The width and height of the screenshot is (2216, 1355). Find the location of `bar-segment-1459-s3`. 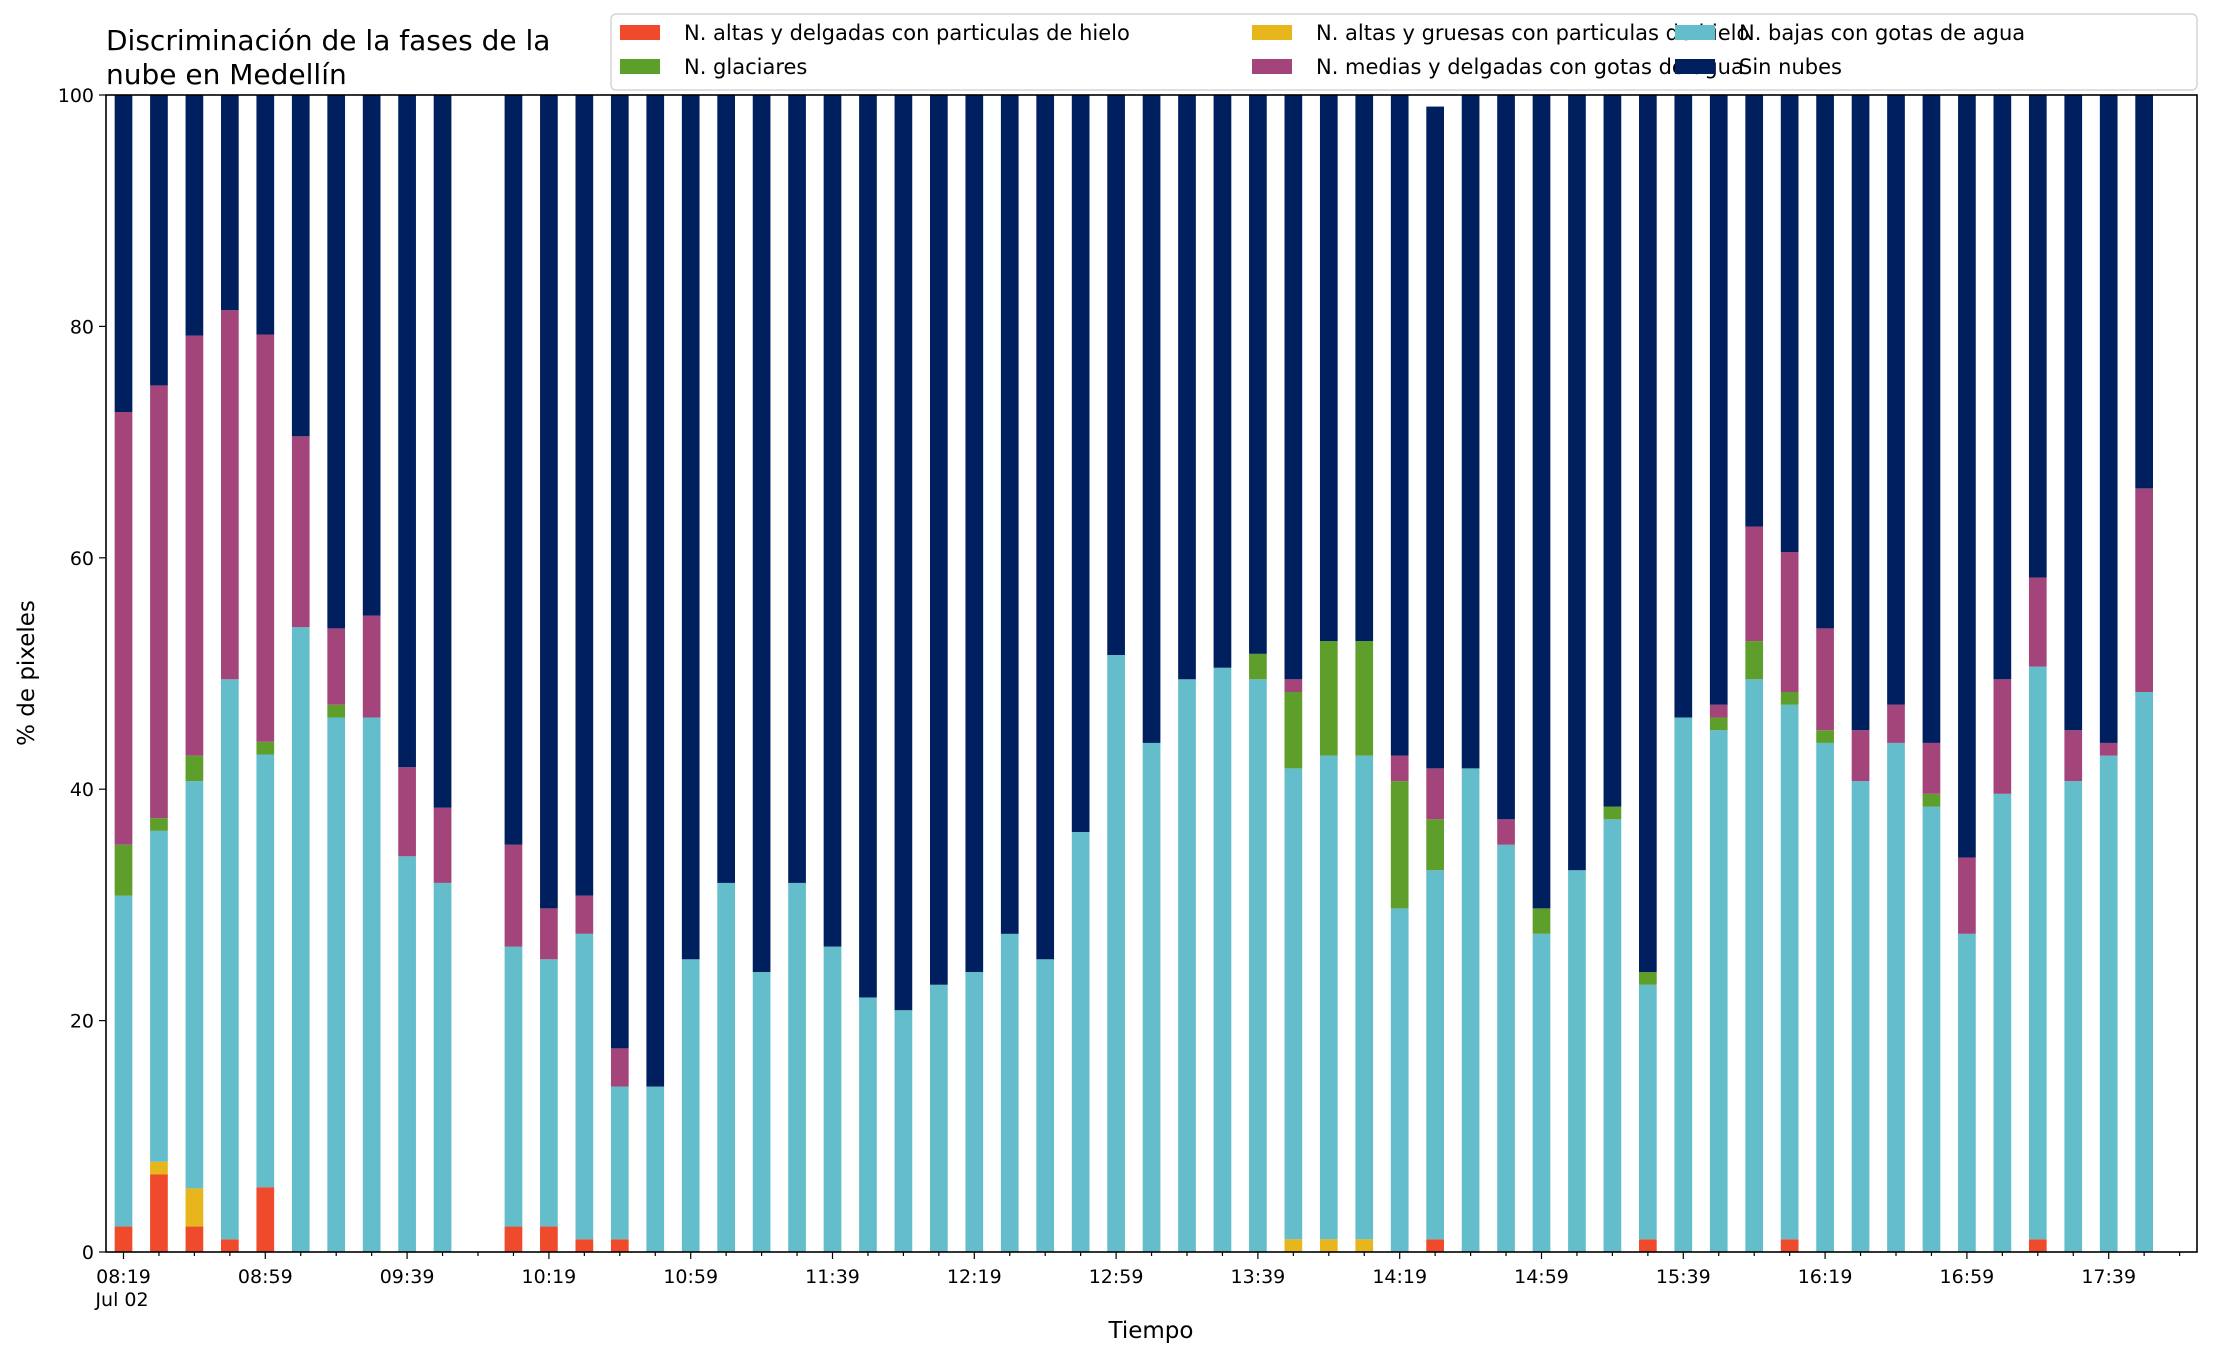

bar-segment-1459-s3 is located at coordinates (1541, 921).